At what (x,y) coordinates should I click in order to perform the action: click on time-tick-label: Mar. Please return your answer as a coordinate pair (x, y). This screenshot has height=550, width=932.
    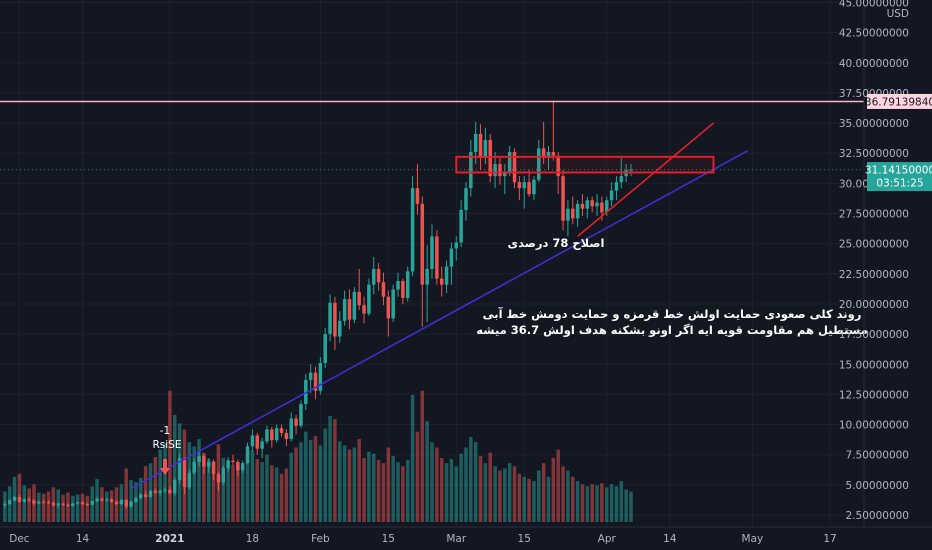
    Looking at the image, I should click on (456, 539).